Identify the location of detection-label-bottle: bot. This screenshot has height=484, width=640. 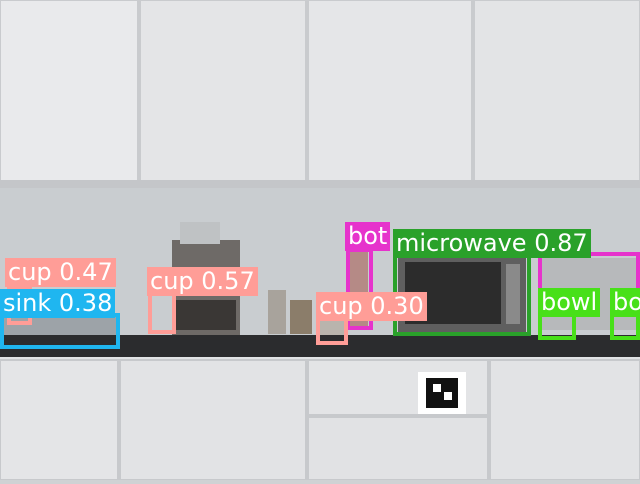
(368, 236).